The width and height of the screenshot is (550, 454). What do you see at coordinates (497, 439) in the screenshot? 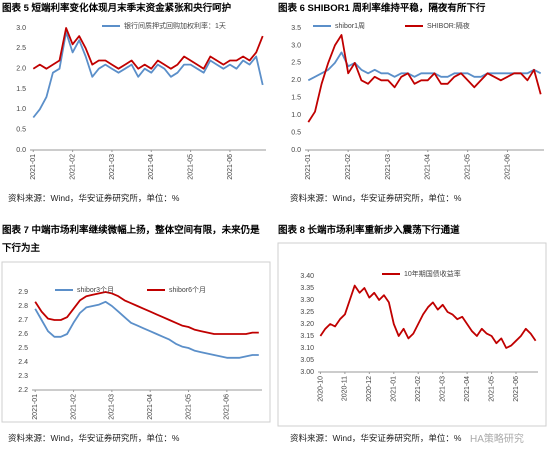
I see `watermark: HA策略研究` at bounding box center [497, 439].